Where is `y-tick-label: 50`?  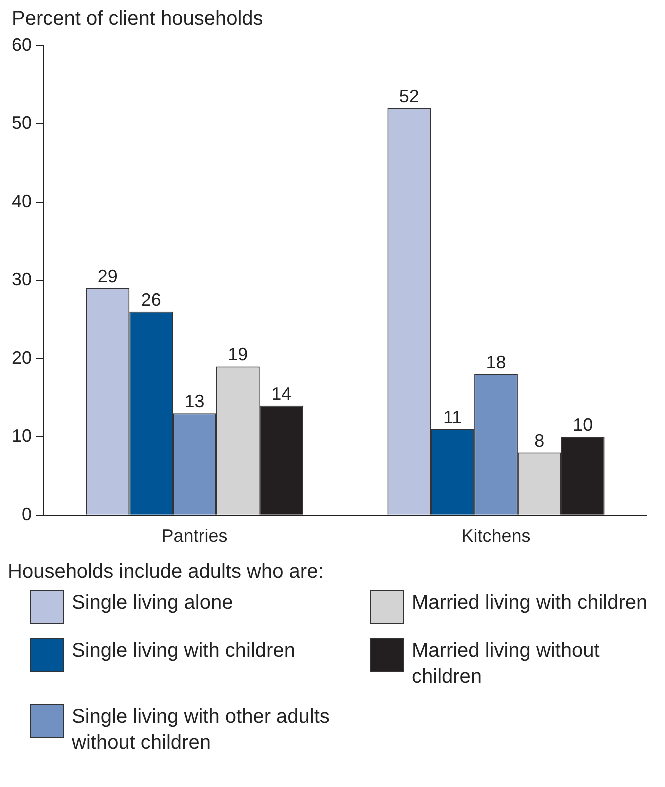
y-tick-label: 50 is located at coordinates (22, 123).